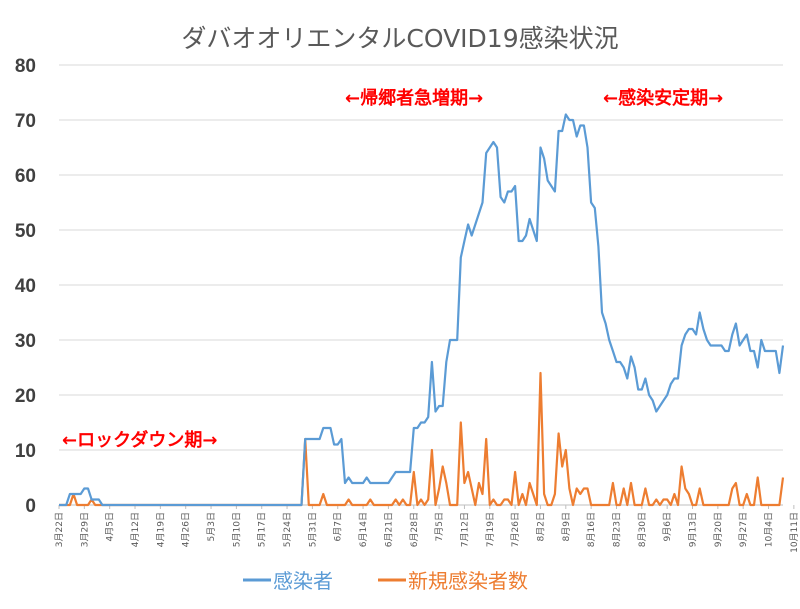  Describe the element at coordinates (693, 529) in the screenshot. I see `x-tick-label: 9月13日` at that location.